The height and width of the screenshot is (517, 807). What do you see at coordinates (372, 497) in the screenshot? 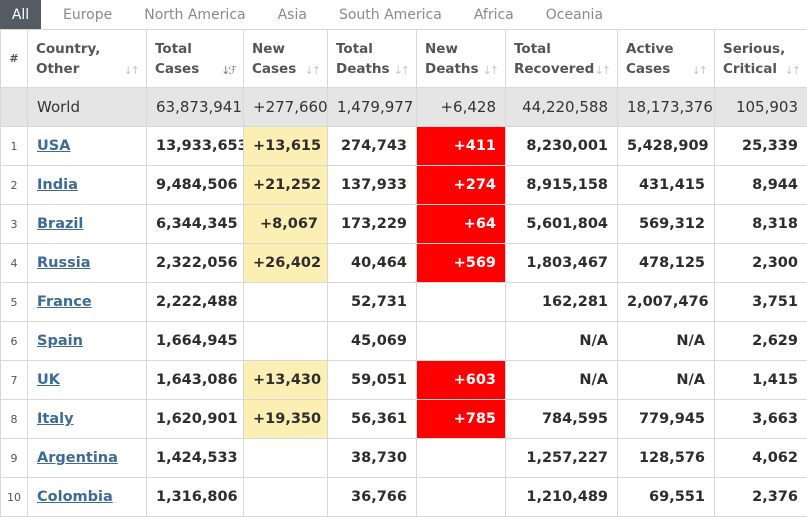
I see `total-deaths-cell: 36,766` at bounding box center [372, 497].